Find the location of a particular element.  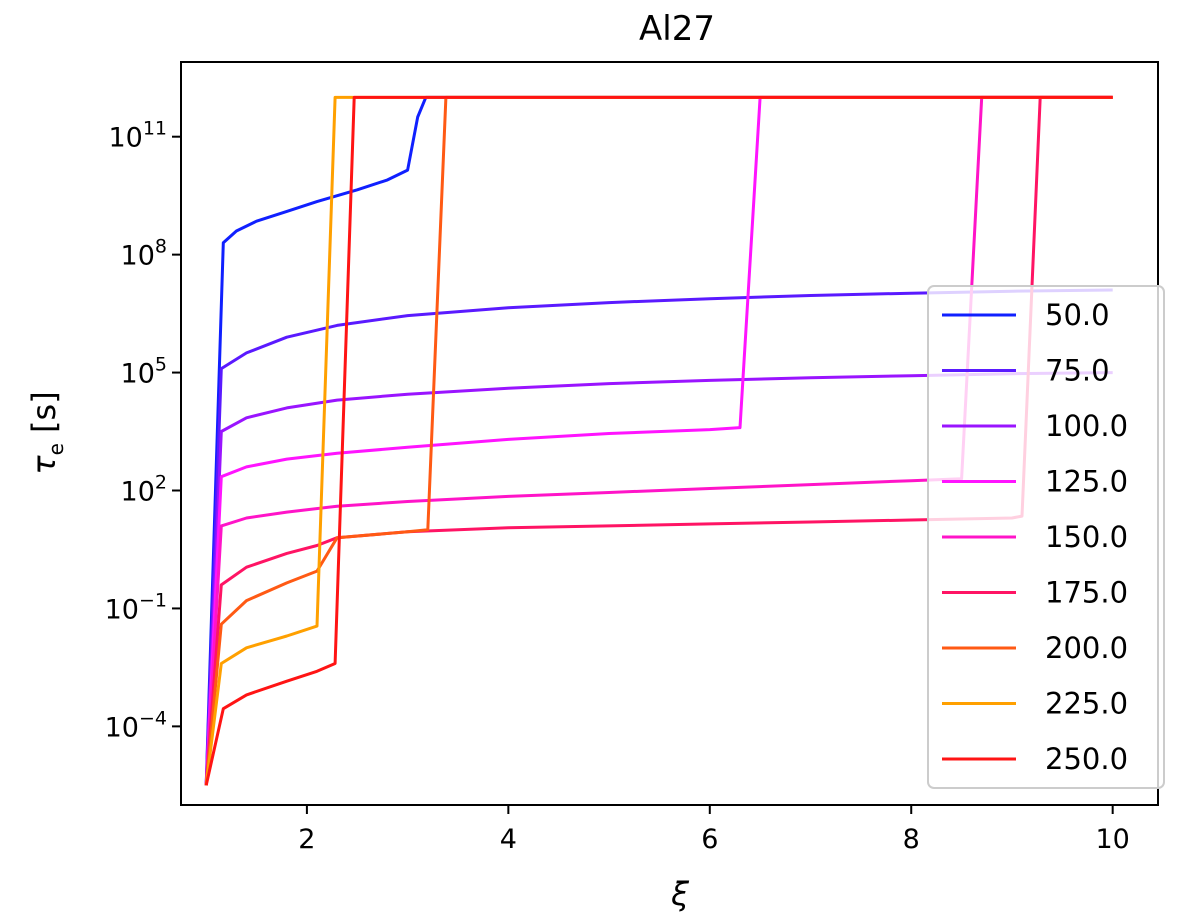

y-tick-label-1: 10⁸ is located at coordinates (144, 254).